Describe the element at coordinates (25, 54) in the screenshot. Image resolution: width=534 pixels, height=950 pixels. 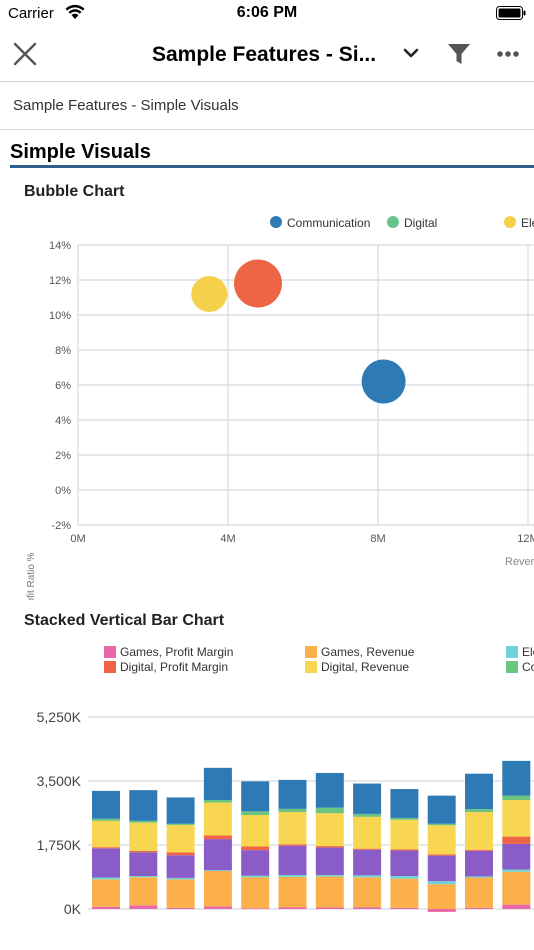
I see `close-icon` at that location.